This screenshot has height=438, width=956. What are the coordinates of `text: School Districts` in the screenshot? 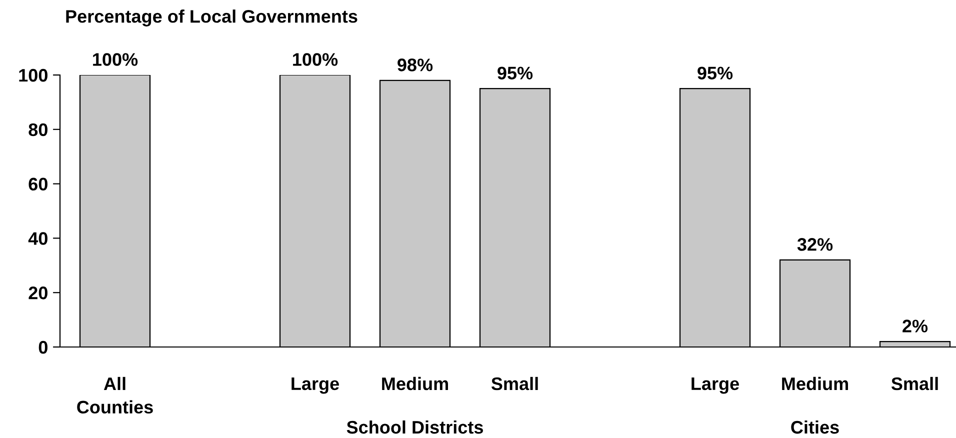 It's located at (414, 427).